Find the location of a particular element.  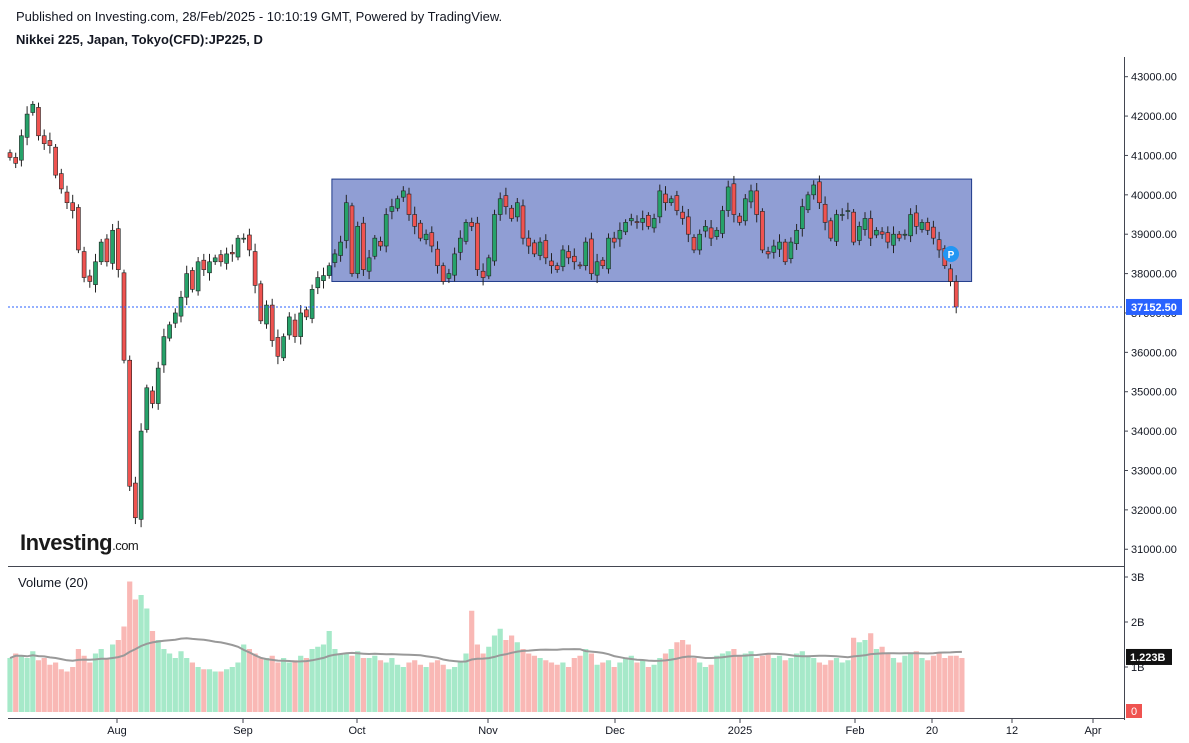

time-tick-label: 20 is located at coordinates (932, 731).